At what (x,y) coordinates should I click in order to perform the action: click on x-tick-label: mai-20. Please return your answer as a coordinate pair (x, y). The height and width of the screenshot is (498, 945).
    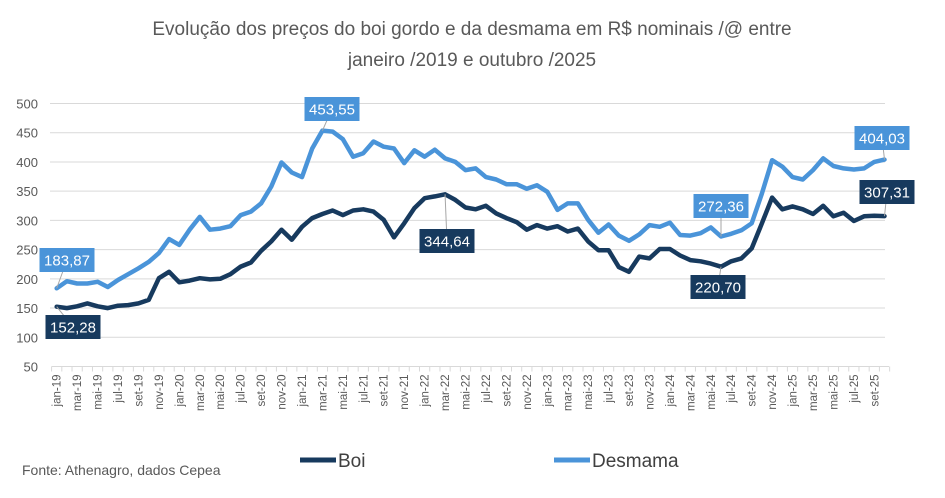
    Looking at the image, I should click on (221, 392).